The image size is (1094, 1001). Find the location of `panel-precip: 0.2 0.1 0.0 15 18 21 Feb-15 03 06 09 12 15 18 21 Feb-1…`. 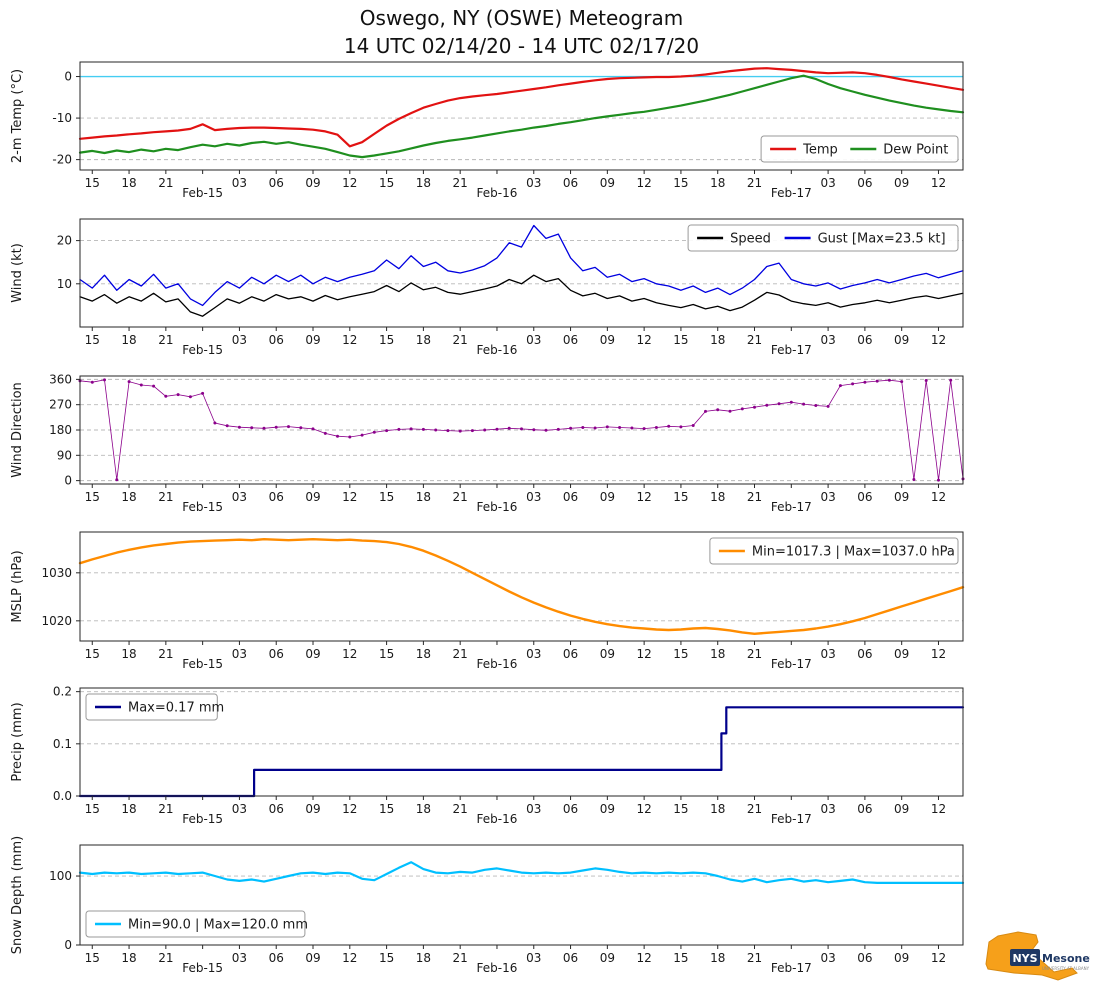

panel-precip: 0.2 0.1 0.0 15 18 21 Feb-15 03 06 09 12 15 18 21 Feb-1… is located at coordinates (487, 755).